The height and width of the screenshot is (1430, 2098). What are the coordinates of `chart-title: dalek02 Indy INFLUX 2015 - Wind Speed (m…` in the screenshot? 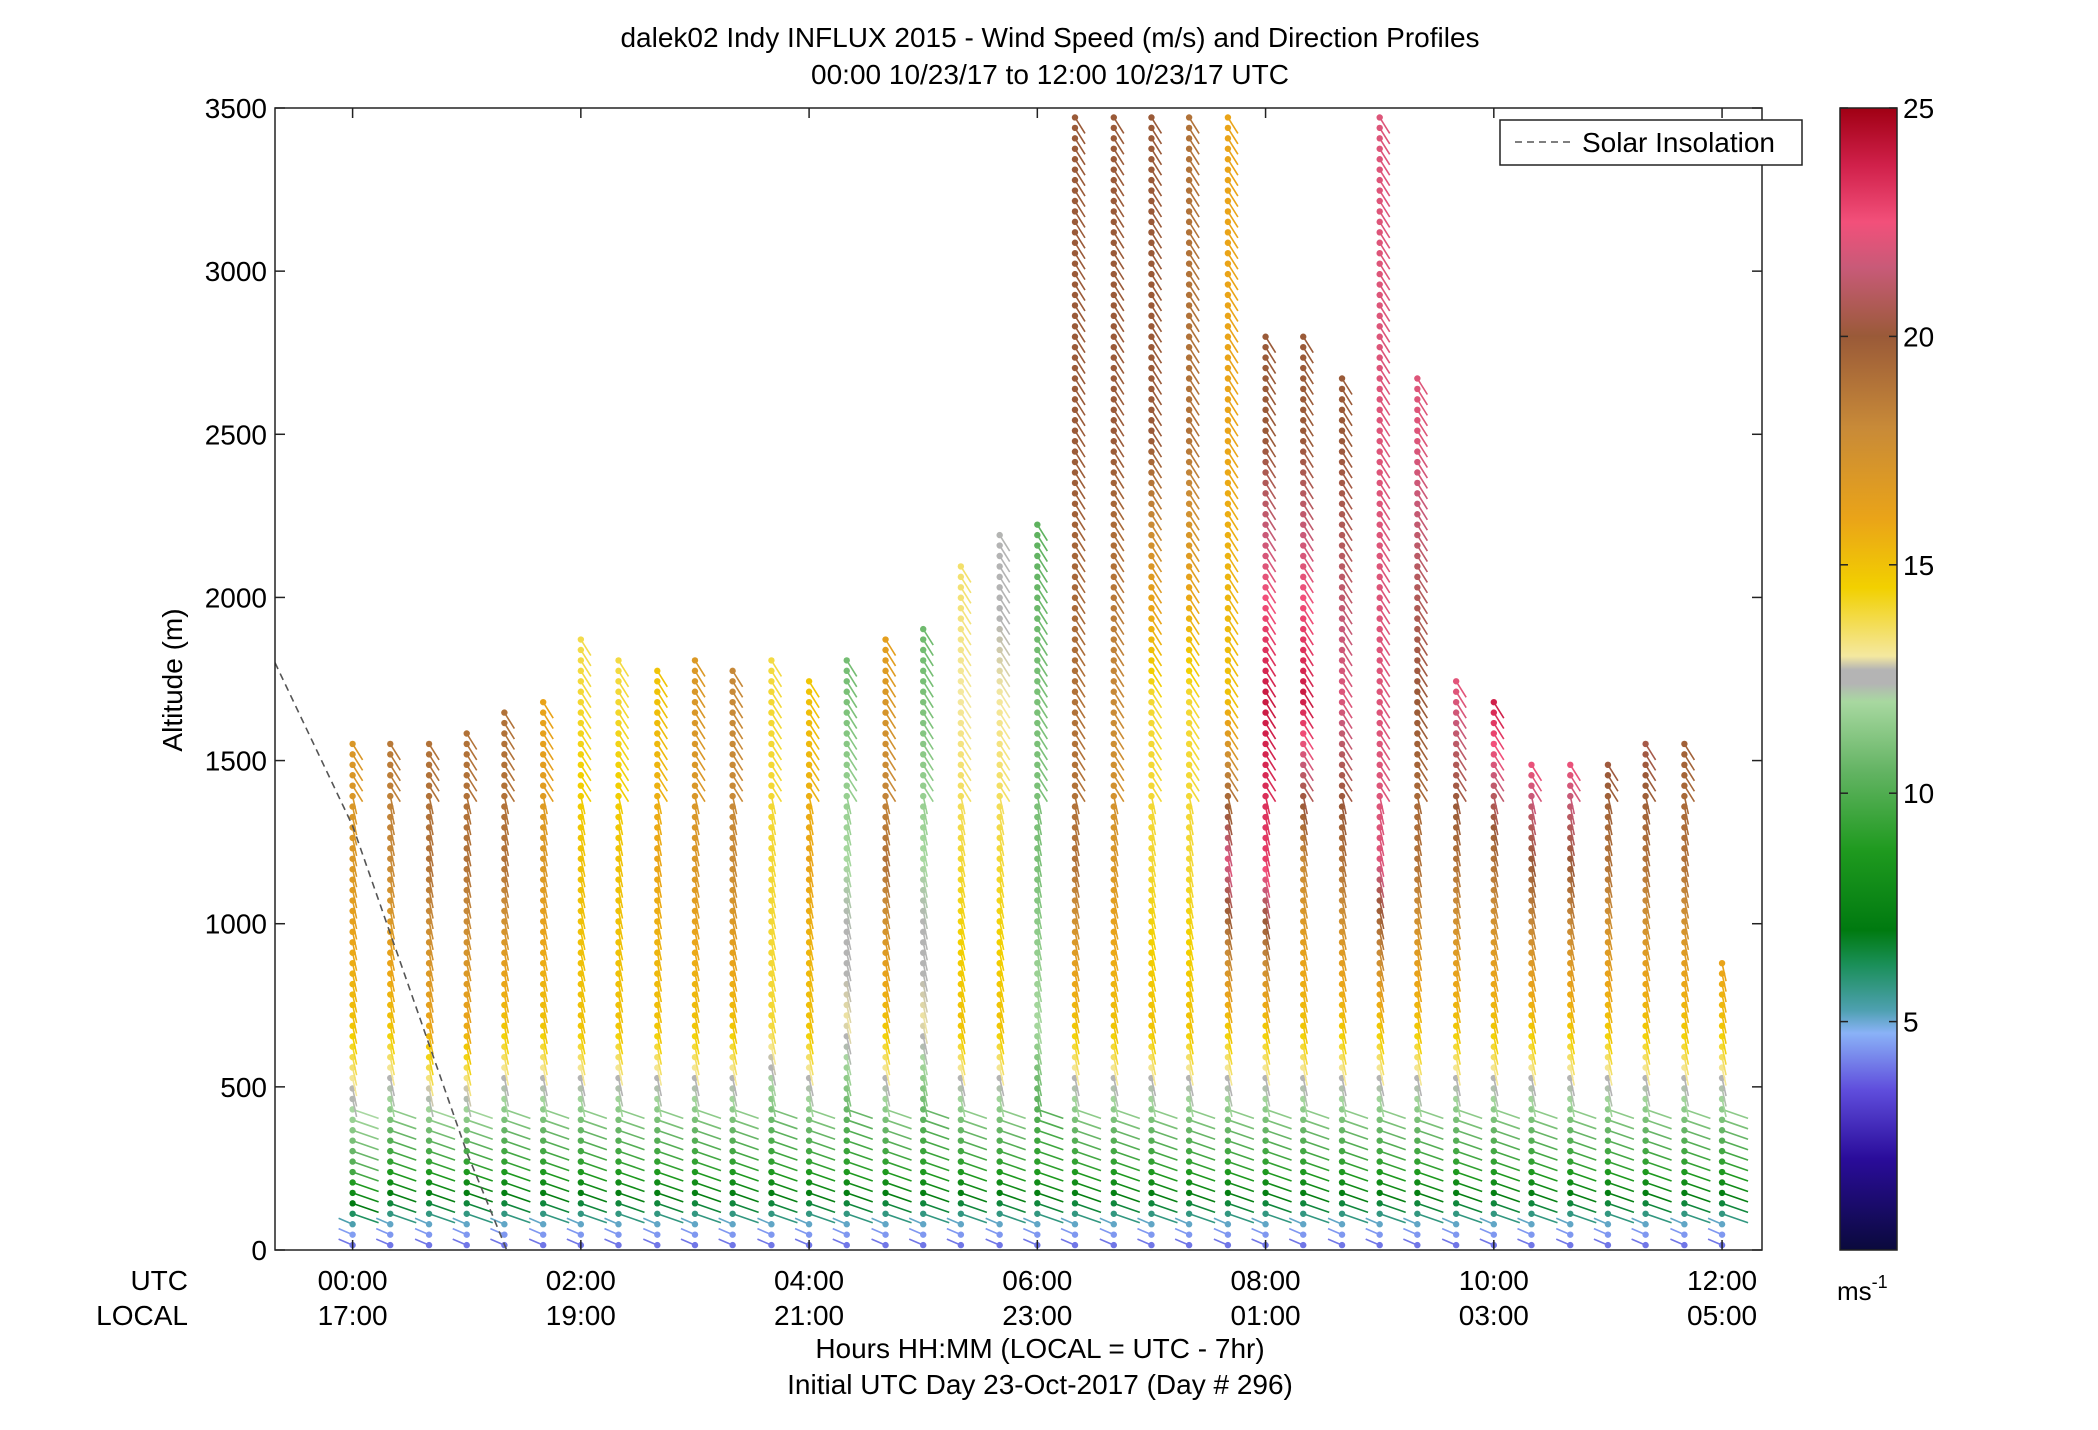 It's located at (1049, 37).